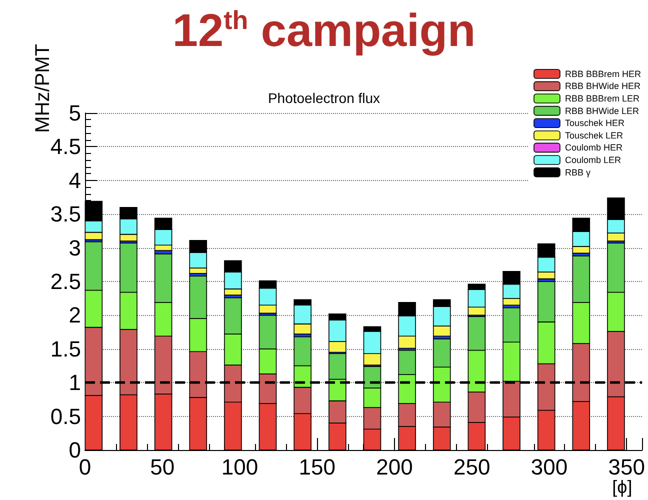 The image size is (648, 500). Describe the element at coordinates (602, 86) in the screenshot. I see `legend-label: RBB BHWide HER` at that location.